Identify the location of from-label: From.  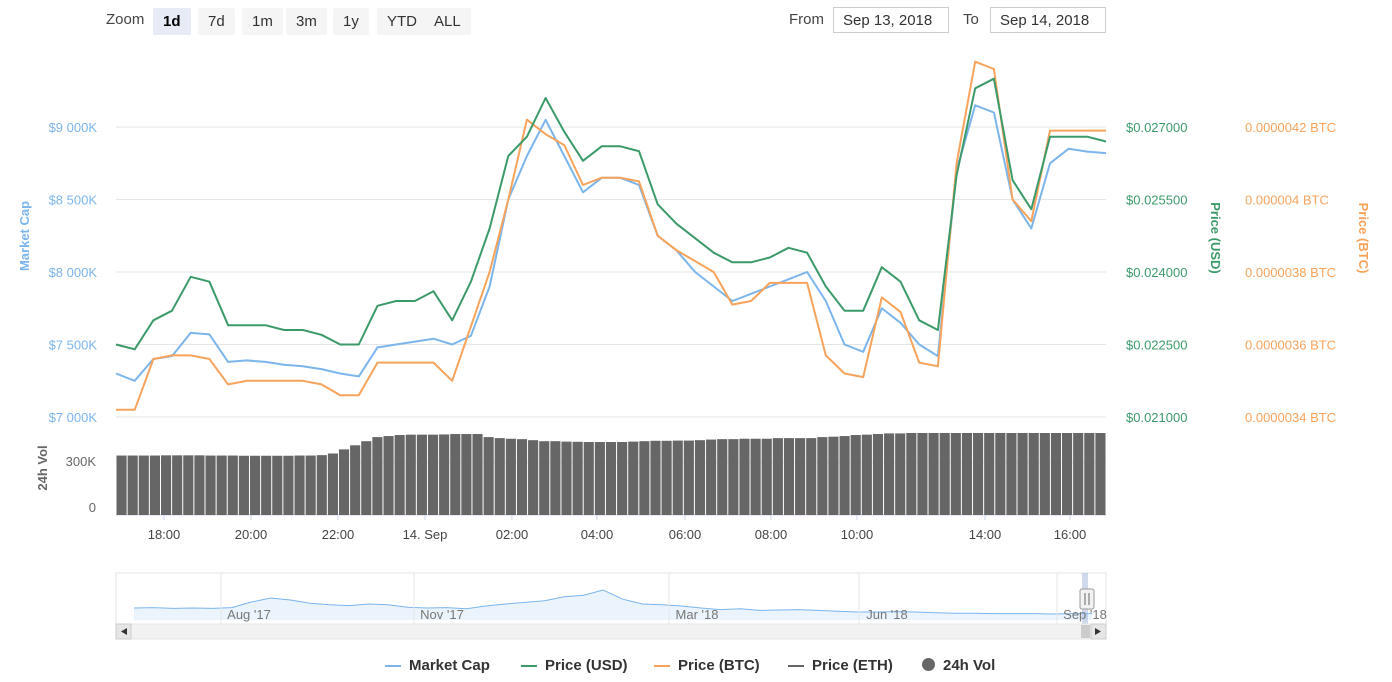
(806, 19).